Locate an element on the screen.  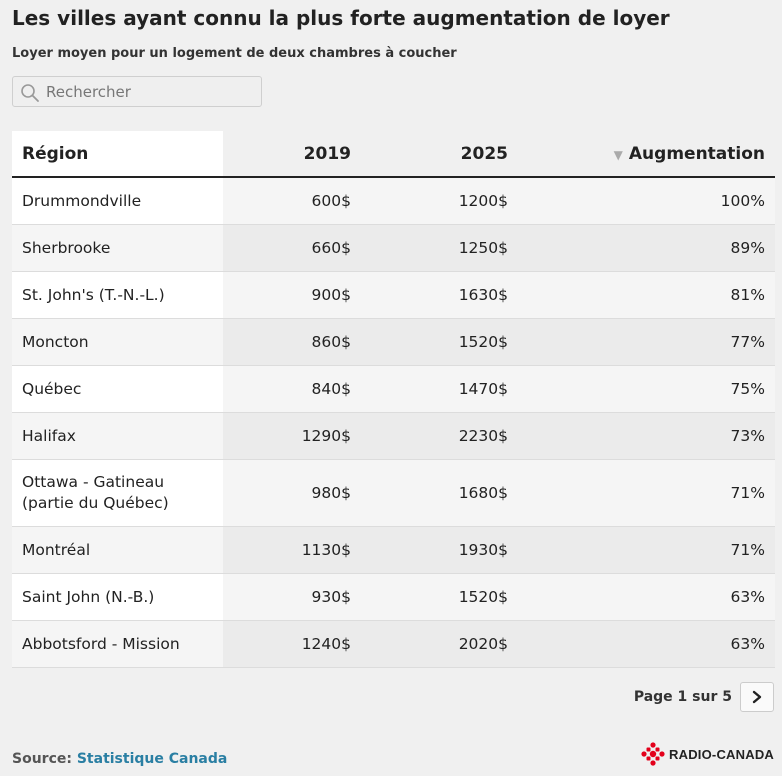
cell-2019: 840$ is located at coordinates (292, 389).